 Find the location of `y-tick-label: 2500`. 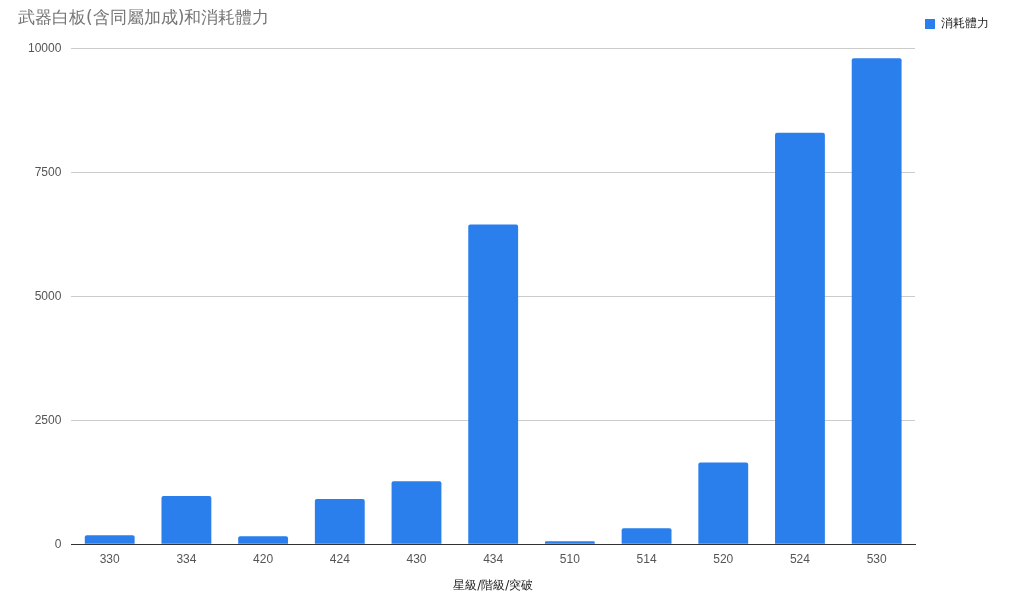

y-tick-label: 2500 is located at coordinates (48, 419).